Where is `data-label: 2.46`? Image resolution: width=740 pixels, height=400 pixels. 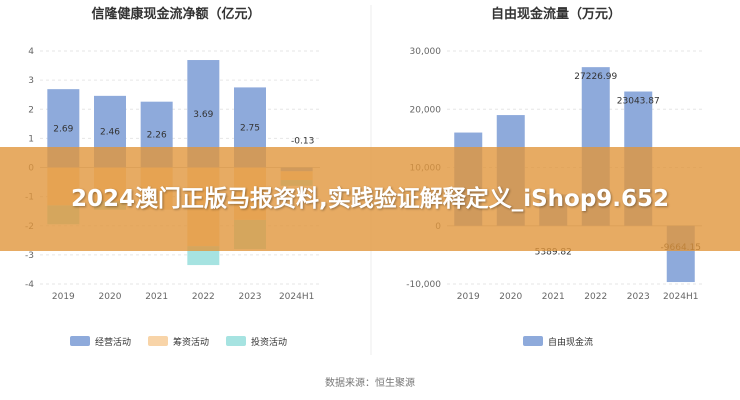
data-label: 2.46 is located at coordinates (110, 133).